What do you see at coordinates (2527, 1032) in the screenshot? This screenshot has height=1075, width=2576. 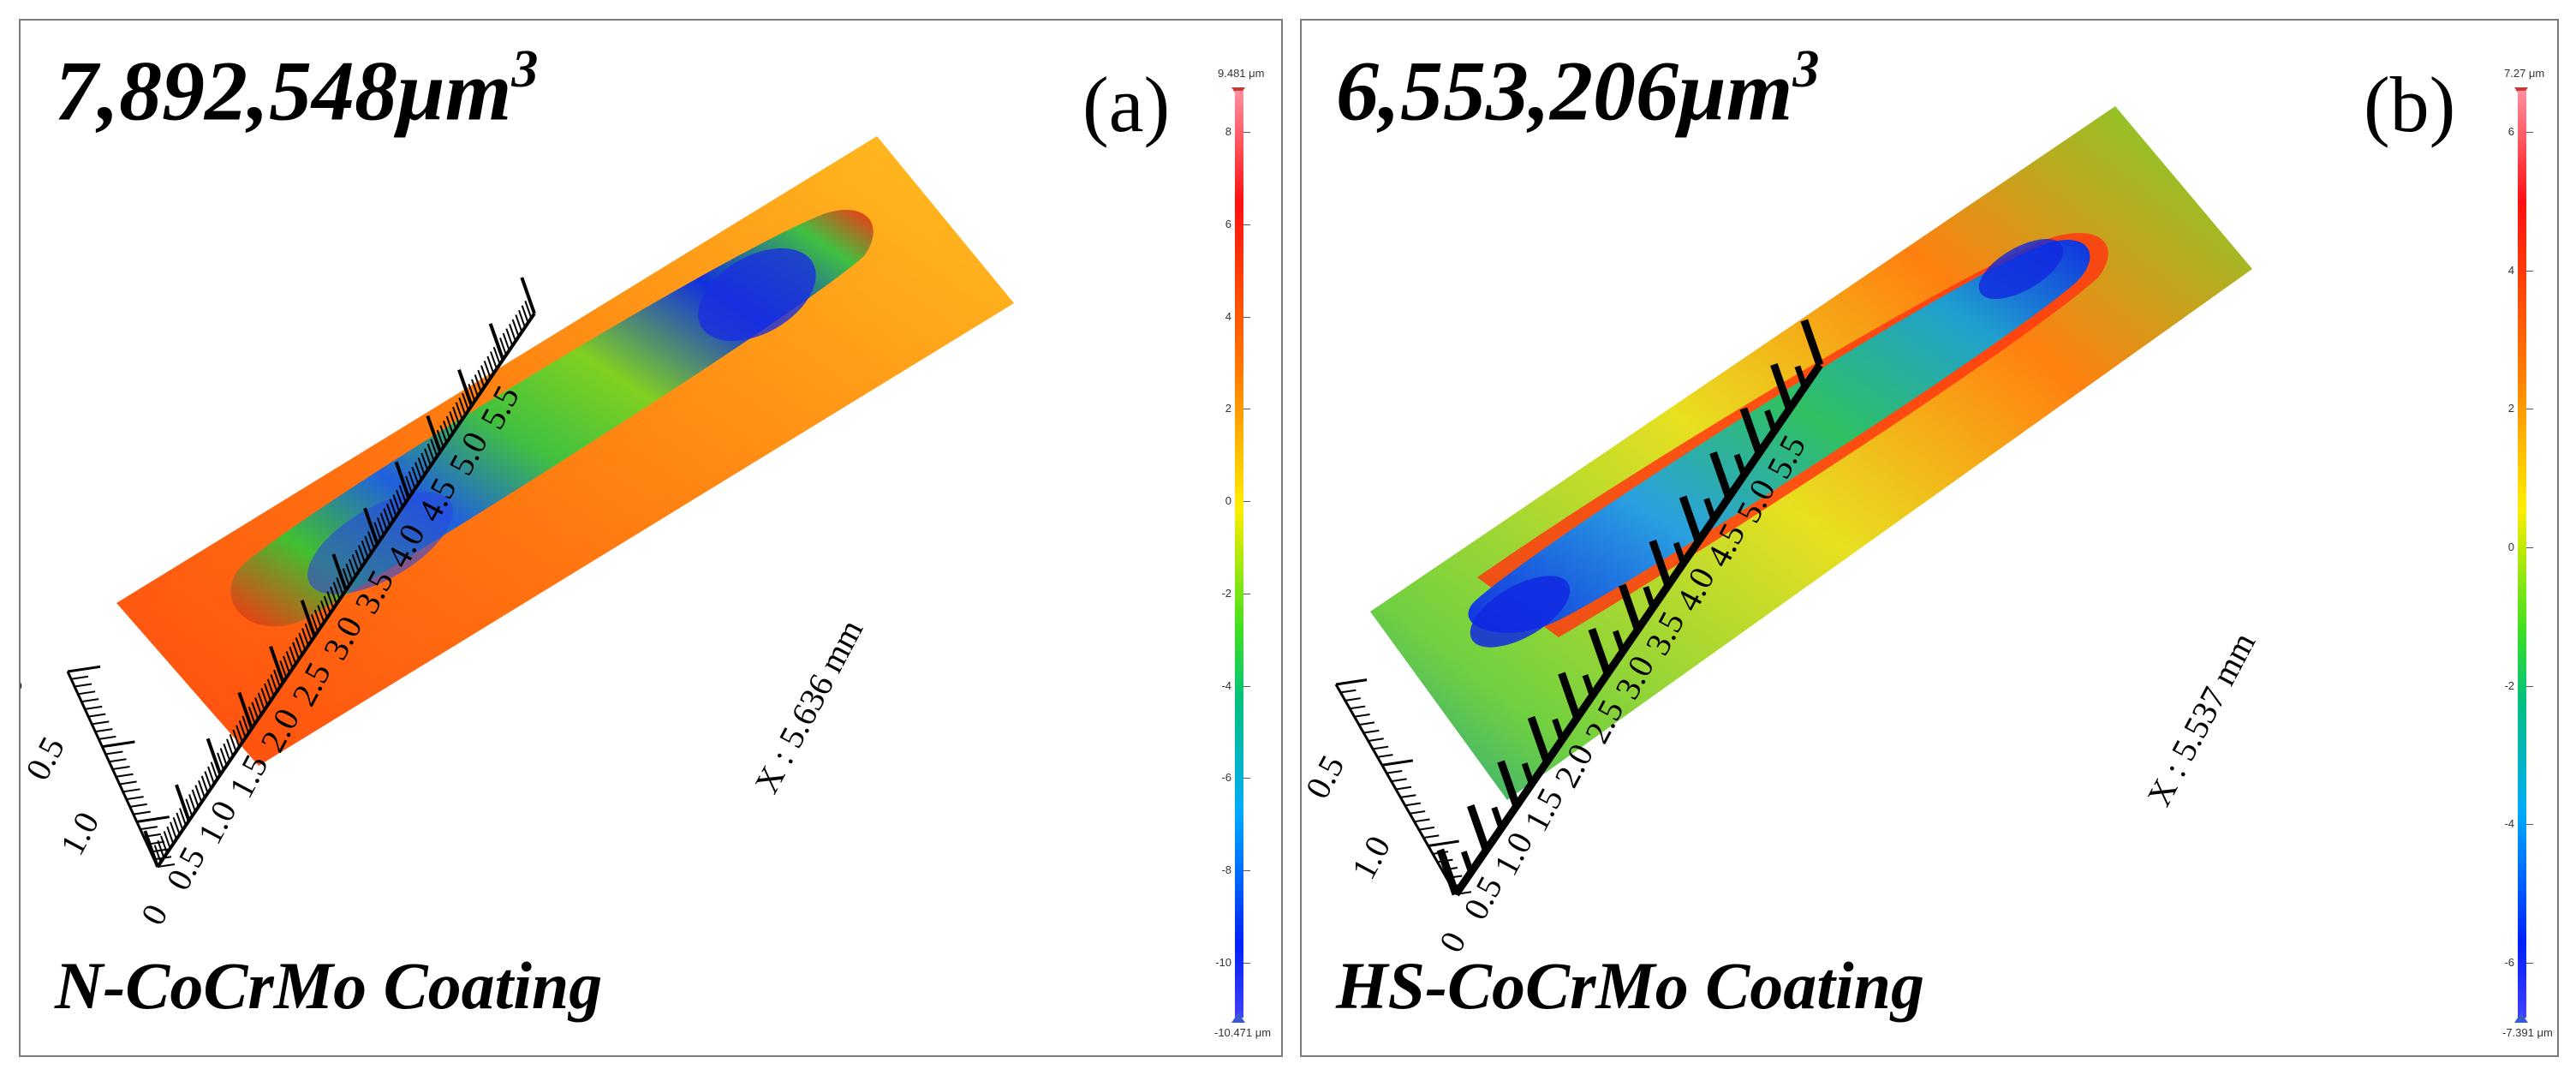 I see `panel-b-colorbar-min: -7.391 μm` at bounding box center [2527, 1032].